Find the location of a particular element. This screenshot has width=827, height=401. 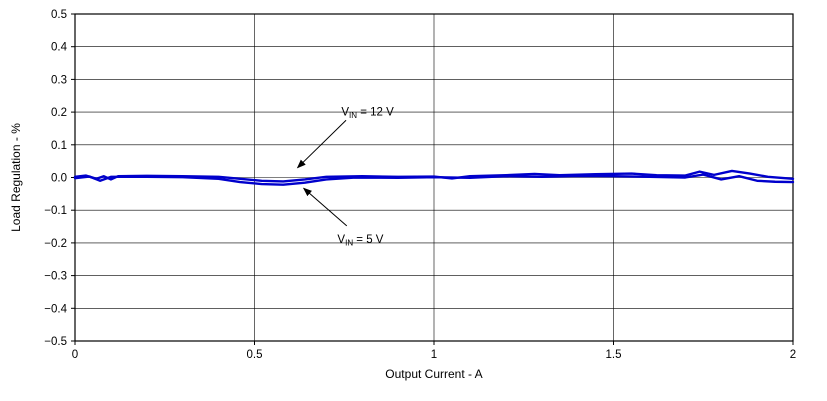

y-axis-title: Load Regulation - % is located at coordinates (16, 177).